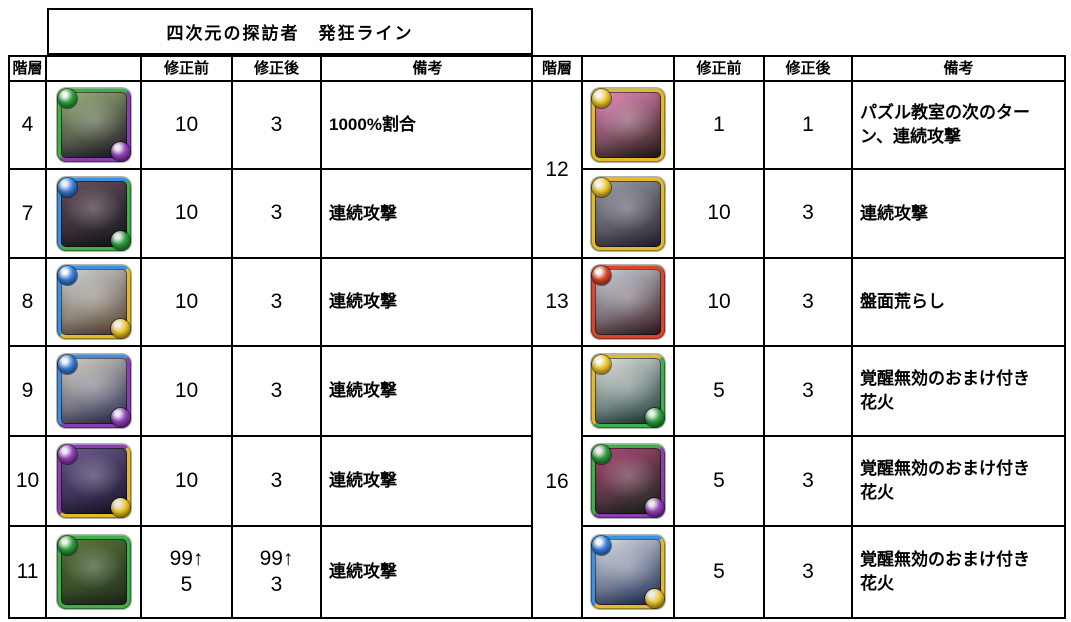 This screenshot has width=1071, height=622. Describe the element at coordinates (27, 572) in the screenshot. I see `floor-cell: 11` at that location.